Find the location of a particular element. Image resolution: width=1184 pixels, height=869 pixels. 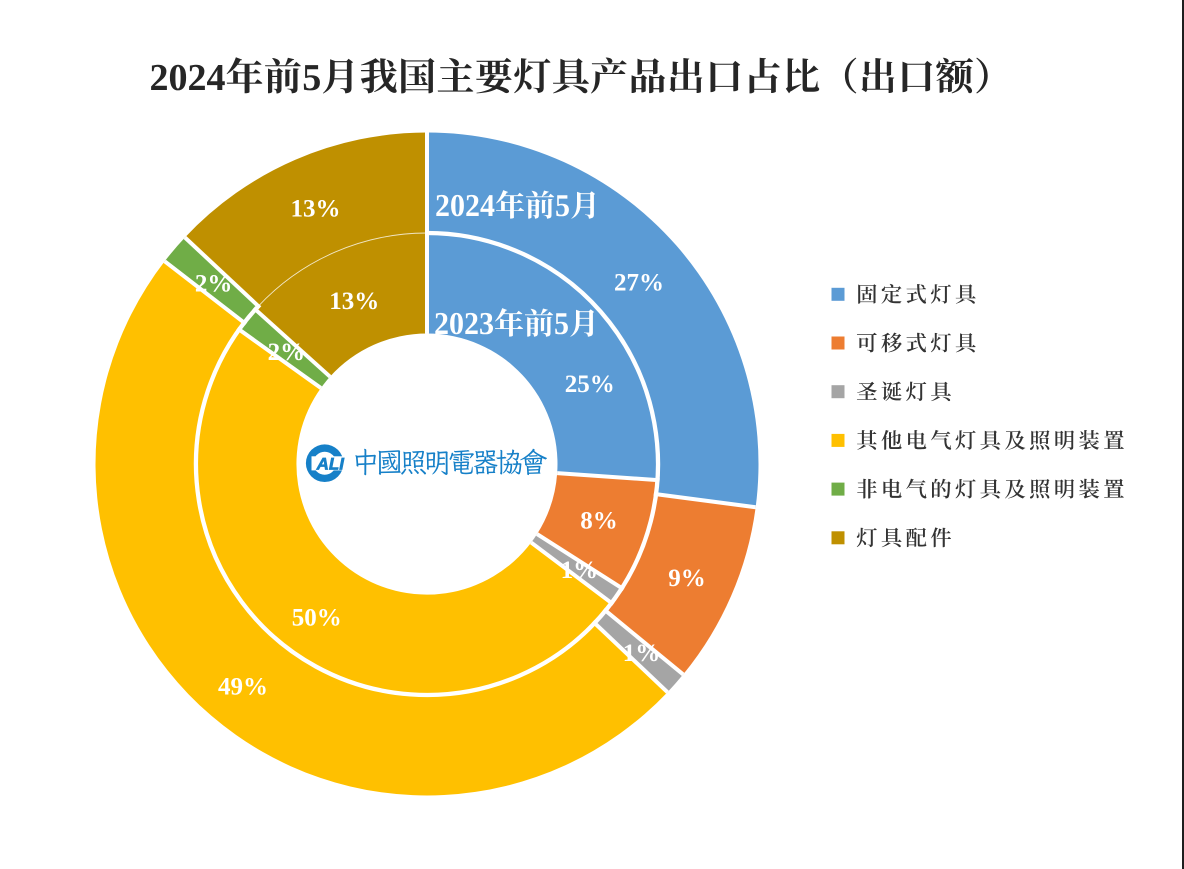

svg-text: 8% is located at coordinates (599, 521).